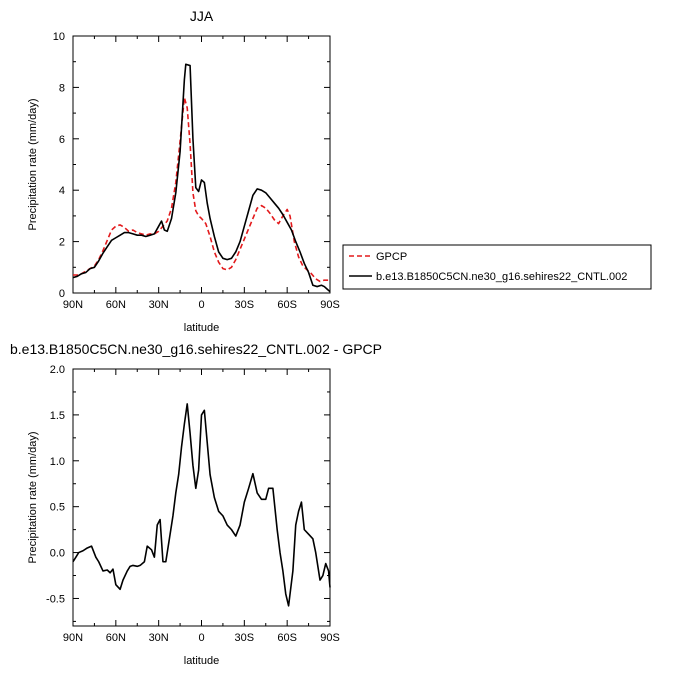 The width and height of the screenshot is (675, 675). I want to click on y-tick-label: 1.0, so click(57, 462).